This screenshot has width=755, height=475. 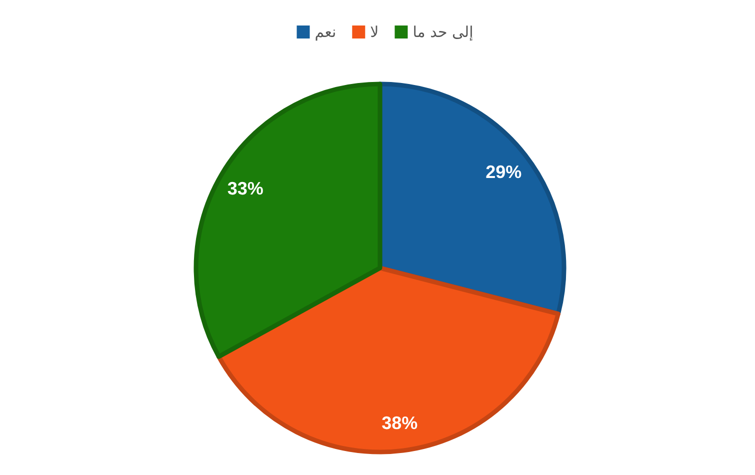 I want to click on data-label: 29%, so click(x=504, y=172).